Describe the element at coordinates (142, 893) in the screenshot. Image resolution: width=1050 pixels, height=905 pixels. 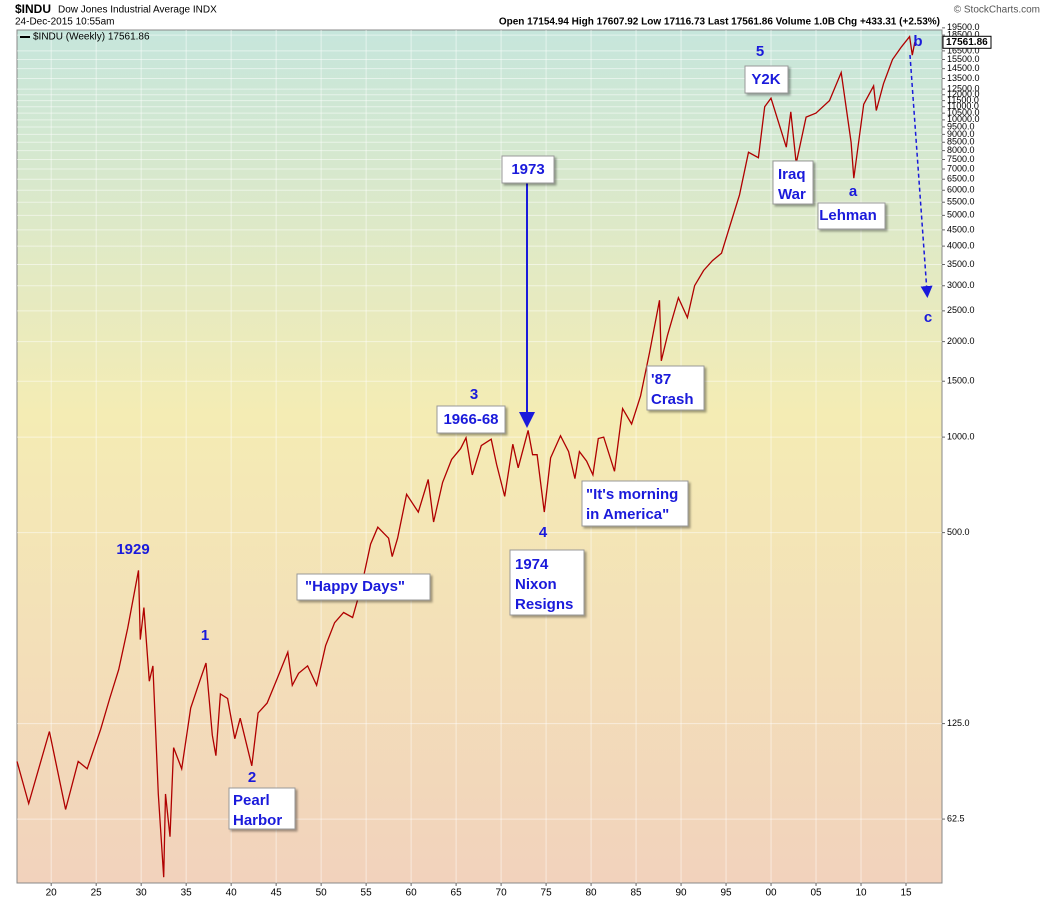
I see `x-tick-label: 30` at that location.